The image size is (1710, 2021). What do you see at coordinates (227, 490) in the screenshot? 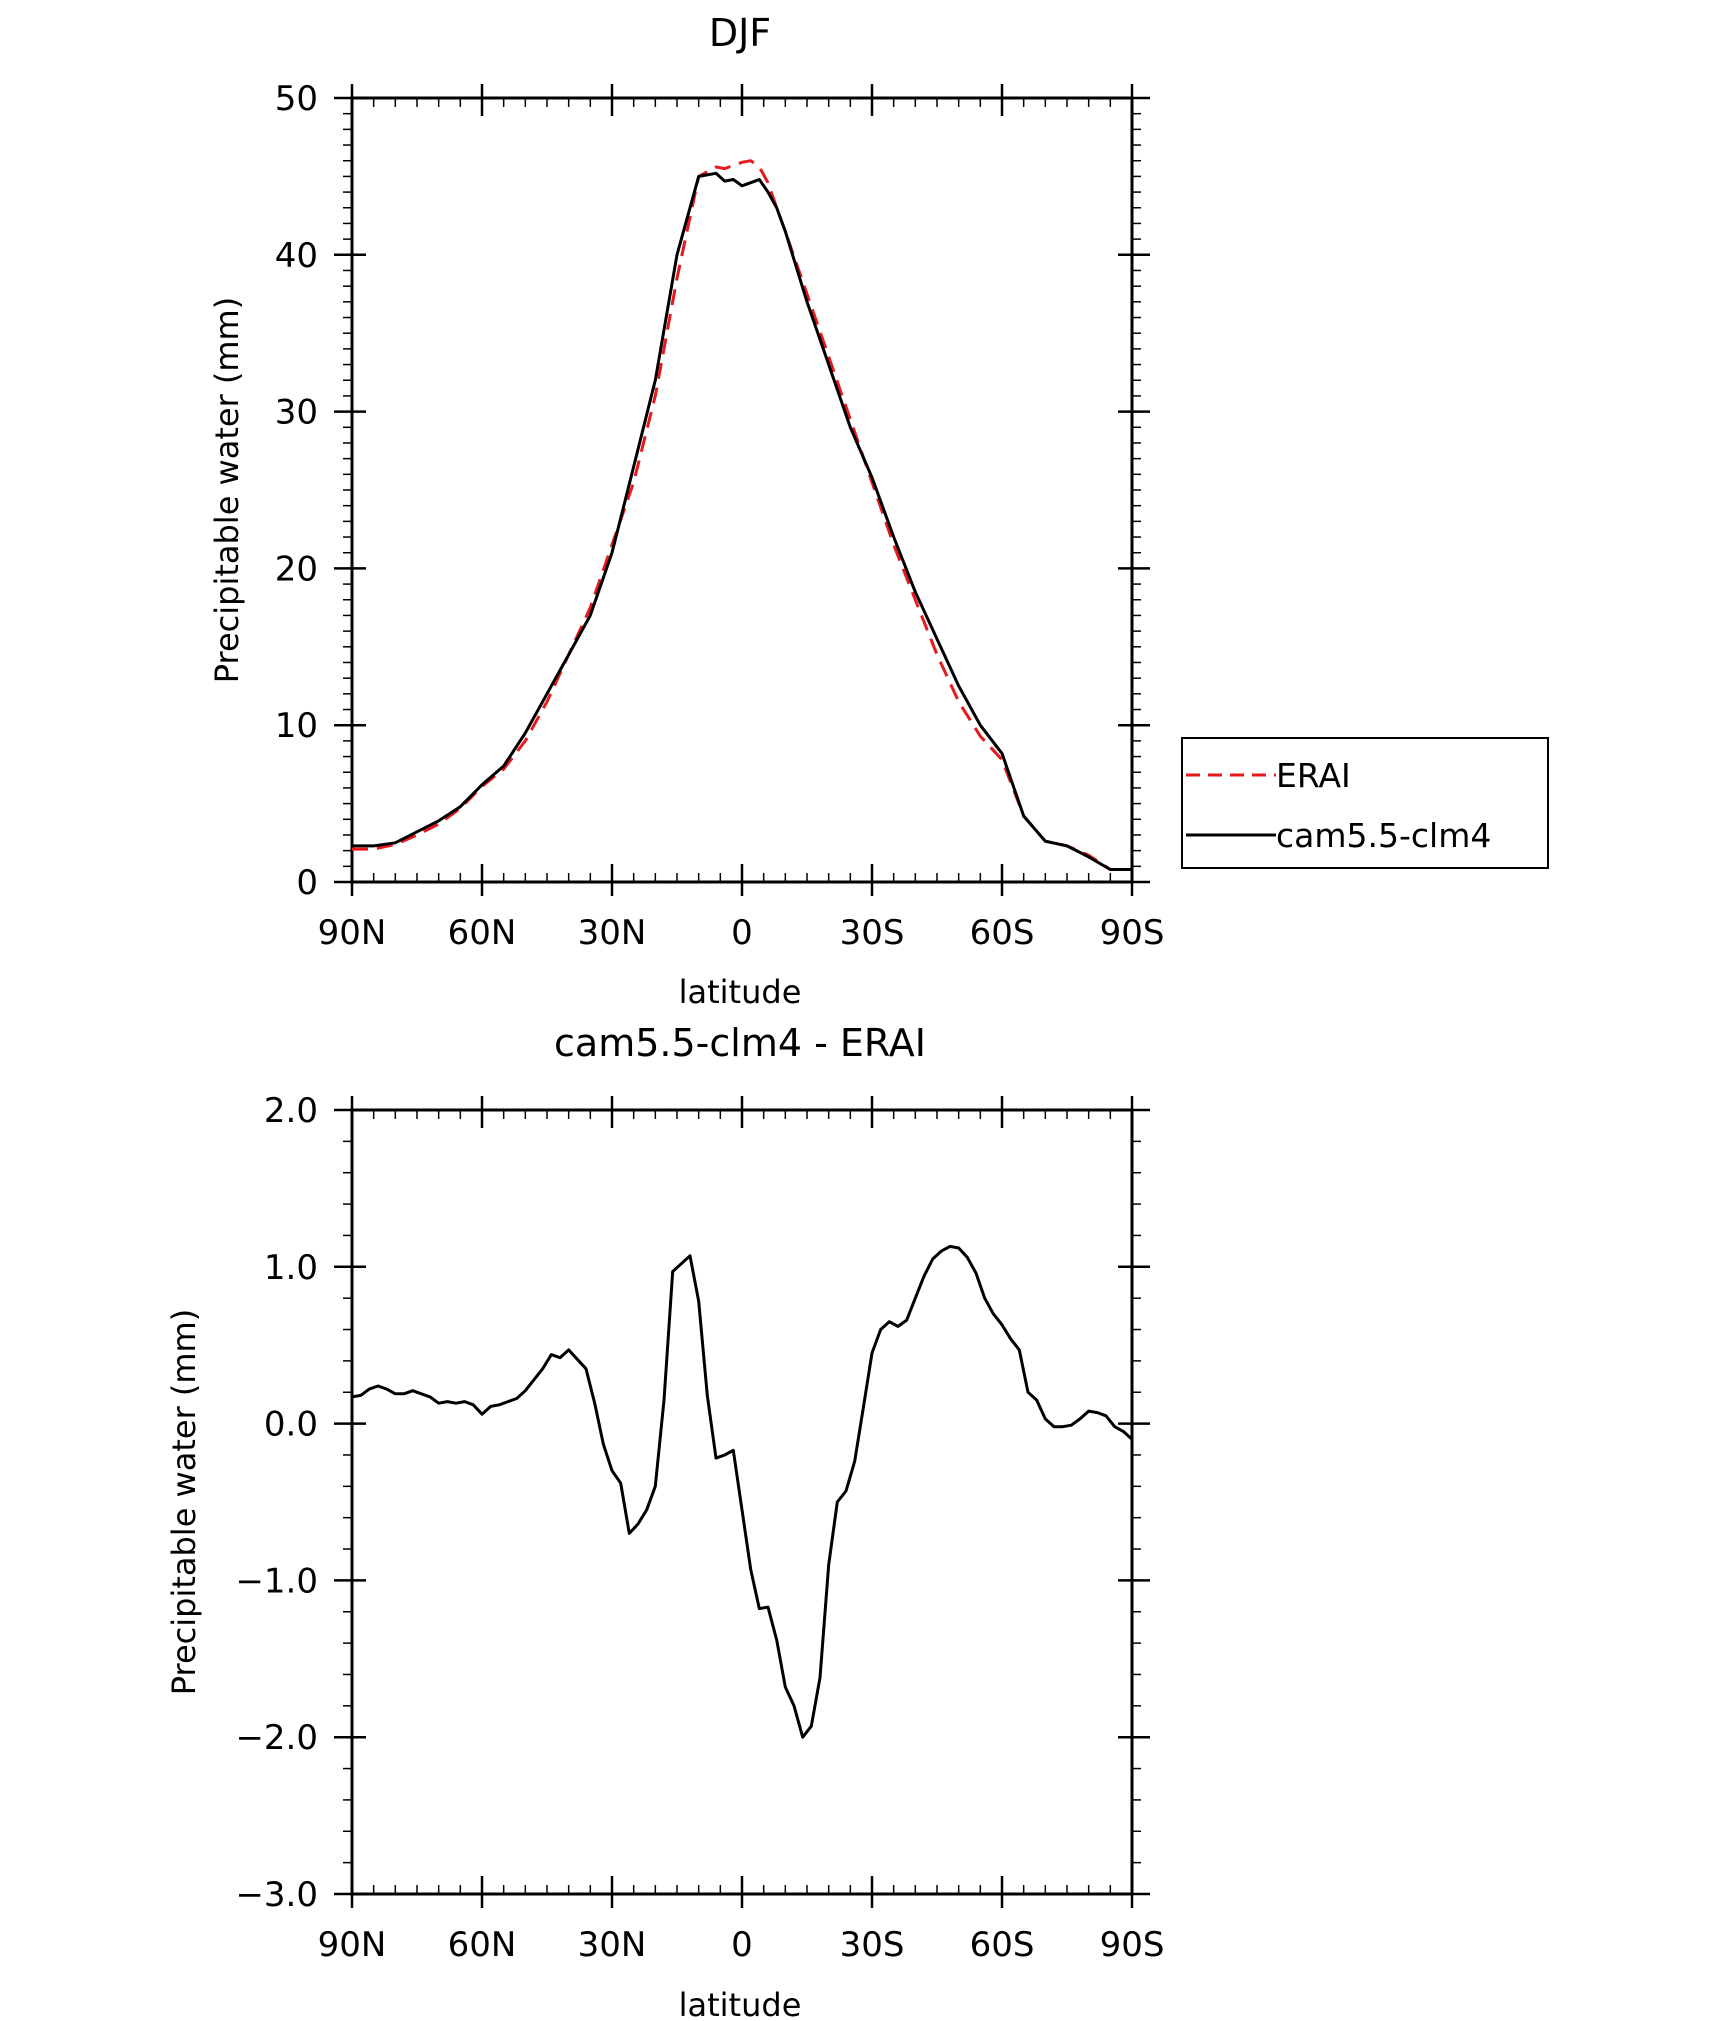
I see `top-y-axis-label: Precipitable water (mm)` at bounding box center [227, 490].